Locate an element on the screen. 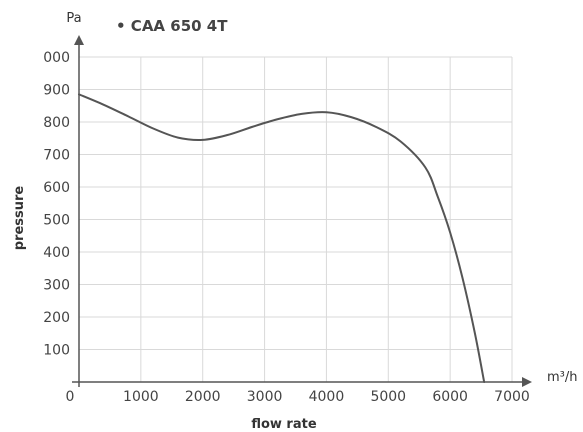  y-tick-labels: 100 200 300 400 500 600 700 800 900 000 is located at coordinates (56, 204).